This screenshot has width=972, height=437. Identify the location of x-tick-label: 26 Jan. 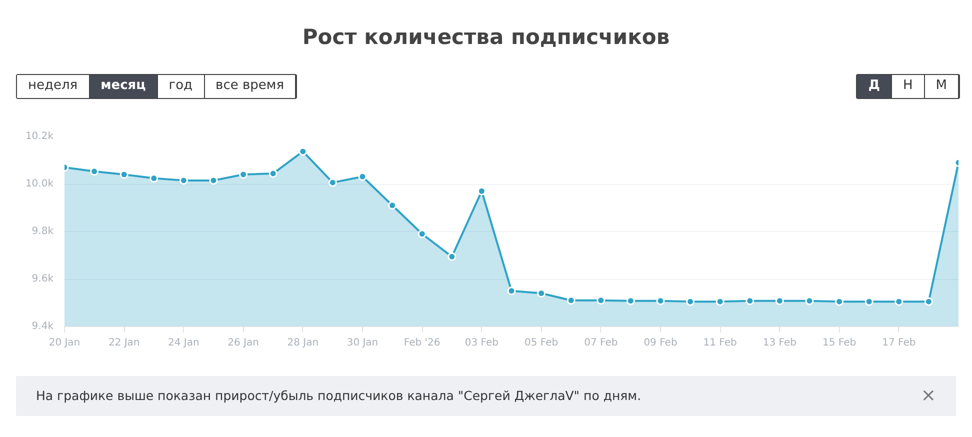
(243, 343).